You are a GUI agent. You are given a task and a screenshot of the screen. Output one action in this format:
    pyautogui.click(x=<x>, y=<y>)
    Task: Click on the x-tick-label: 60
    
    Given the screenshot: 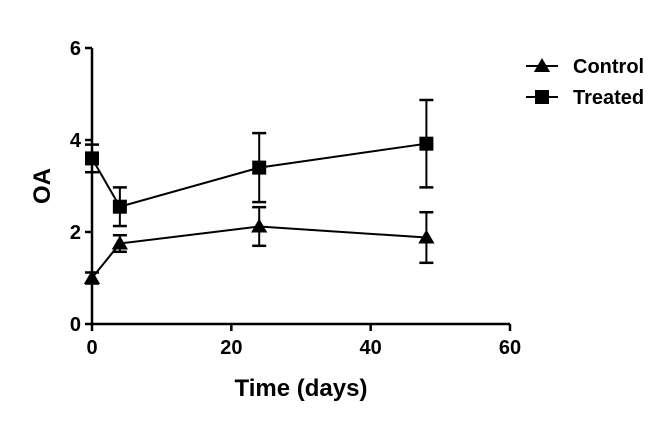 What is the action you would take?
    pyautogui.click(x=510, y=348)
    